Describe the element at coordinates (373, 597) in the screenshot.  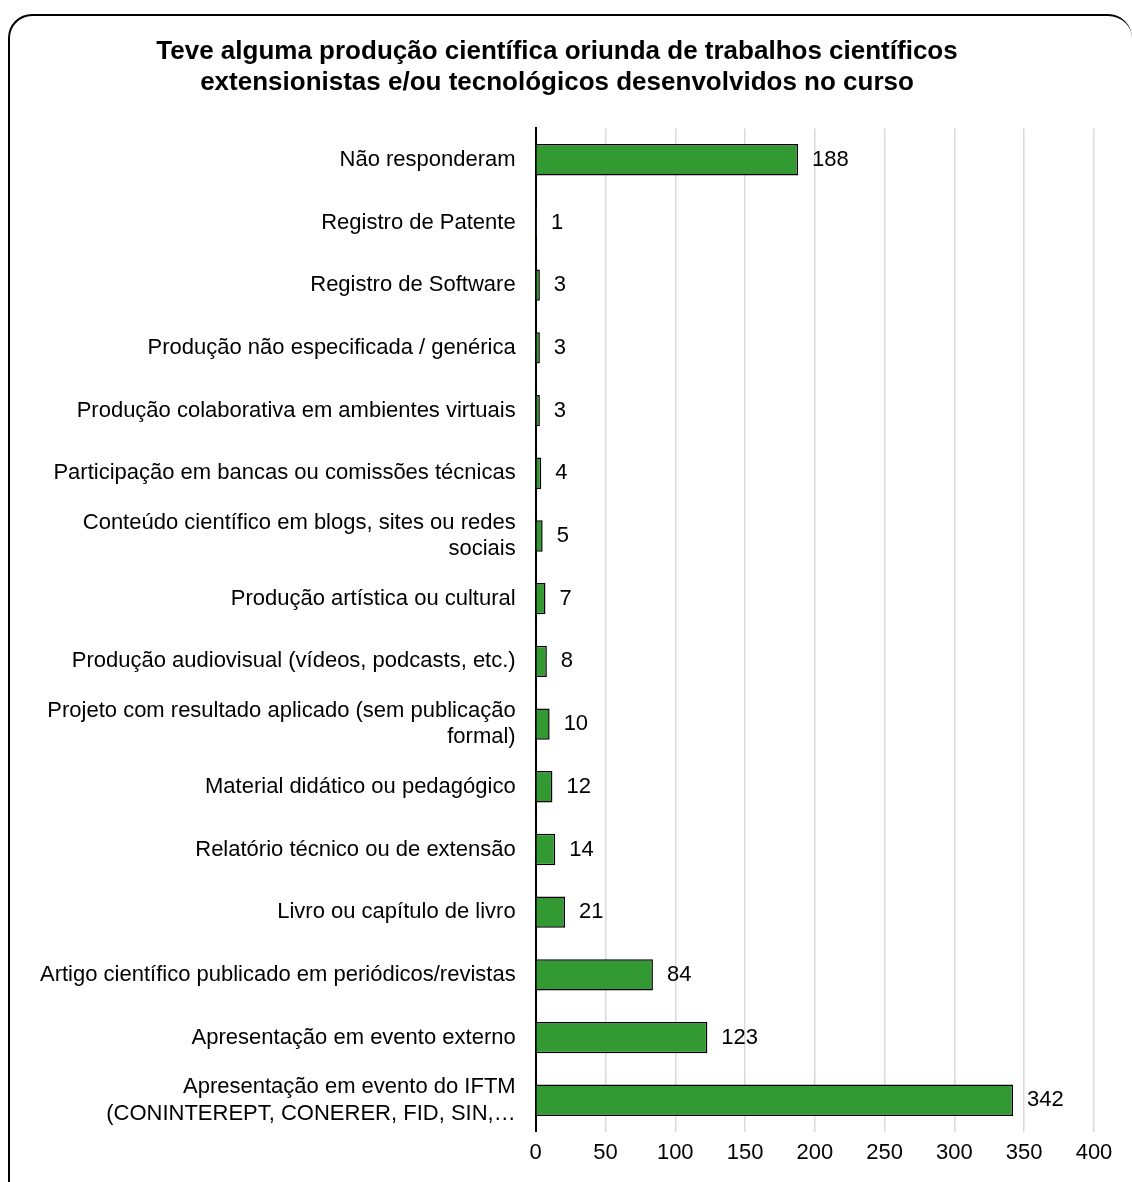
I see `y-tick-label: Produção artística ou cultural` at that location.